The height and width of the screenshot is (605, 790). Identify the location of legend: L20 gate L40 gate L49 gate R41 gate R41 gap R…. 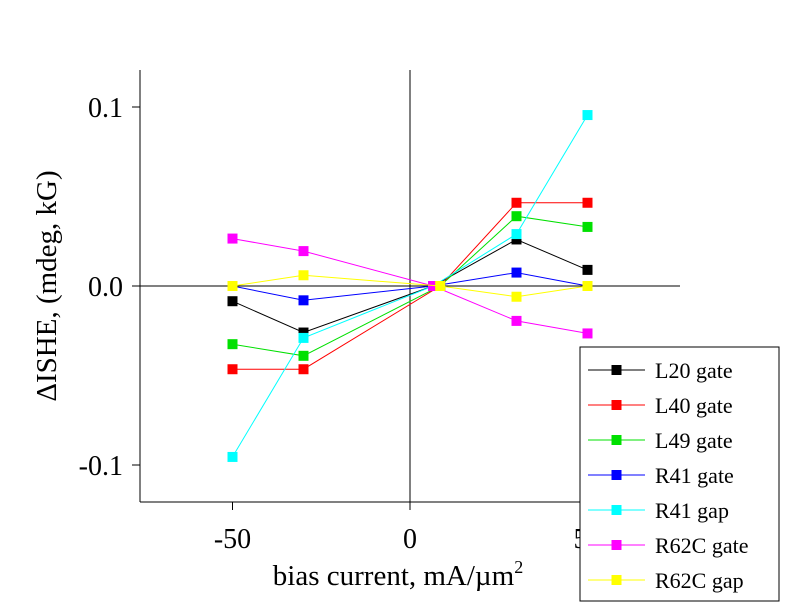
(679, 474).